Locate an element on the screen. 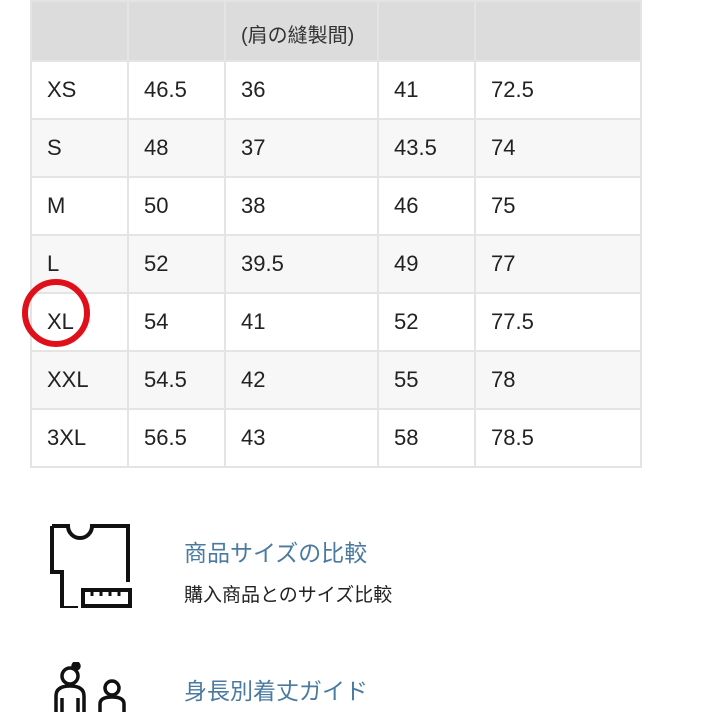 This screenshot has height=712, width=712. table-row: XS 46.5 36 41 72.5 is located at coordinates (336, 90).